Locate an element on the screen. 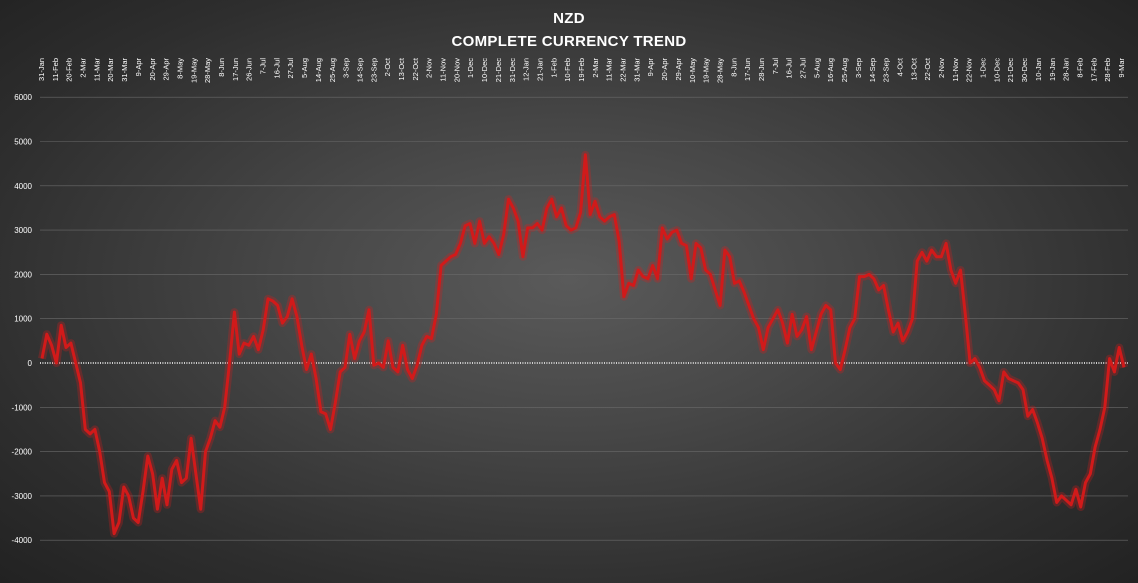 Image resolution: width=1138 pixels, height=583 pixels. y-tick-label: 4000 is located at coordinates (23, 186).